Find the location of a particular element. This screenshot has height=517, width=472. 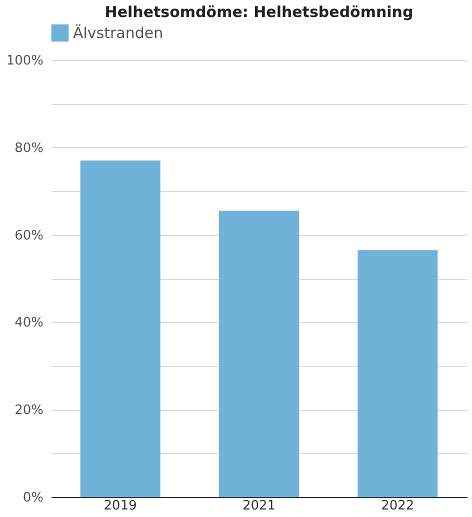

y-tick-label: 40% is located at coordinates (29, 323).